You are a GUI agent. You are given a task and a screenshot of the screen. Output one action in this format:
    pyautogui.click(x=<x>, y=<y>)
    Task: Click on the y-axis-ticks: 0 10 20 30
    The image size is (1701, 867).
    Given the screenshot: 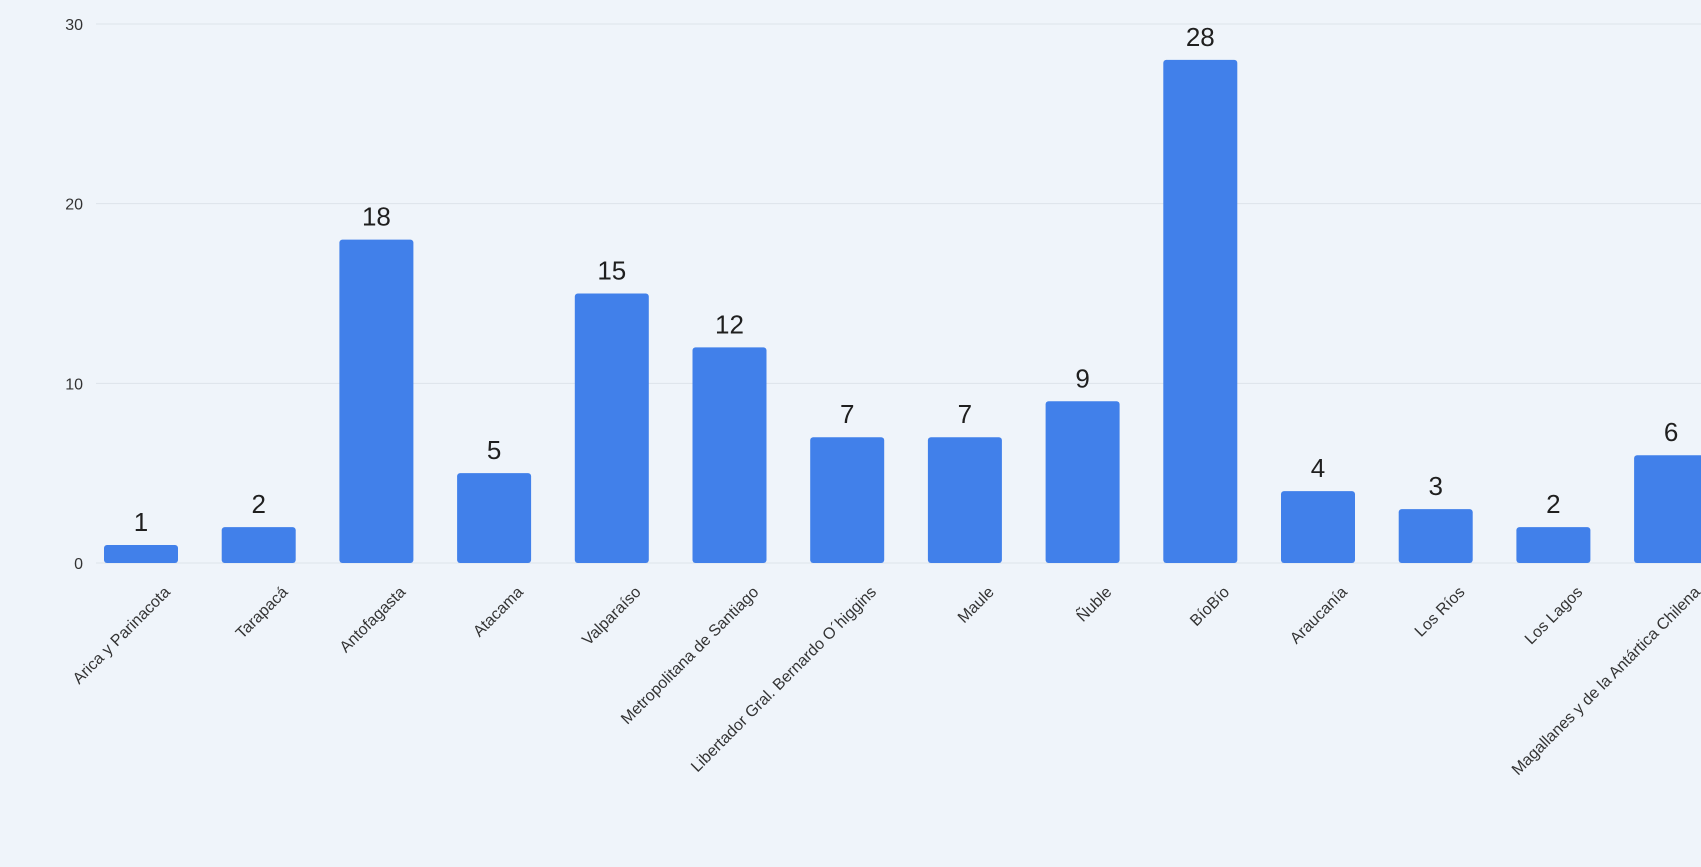 What is the action you would take?
    pyautogui.click(x=74, y=295)
    